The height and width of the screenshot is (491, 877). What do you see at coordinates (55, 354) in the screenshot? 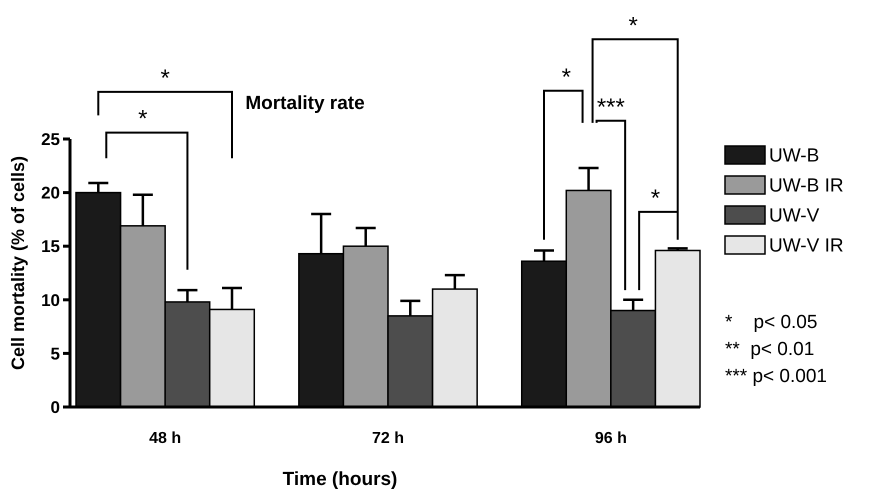
I see `y-tick-label: 5` at bounding box center [55, 354].